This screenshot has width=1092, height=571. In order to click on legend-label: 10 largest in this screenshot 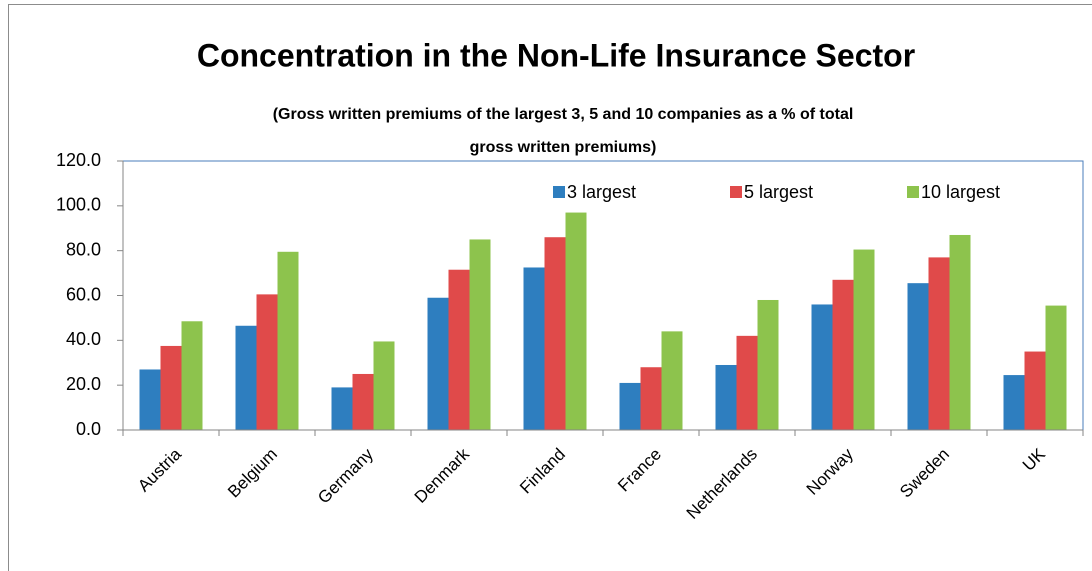, I will do `click(960, 192)`.